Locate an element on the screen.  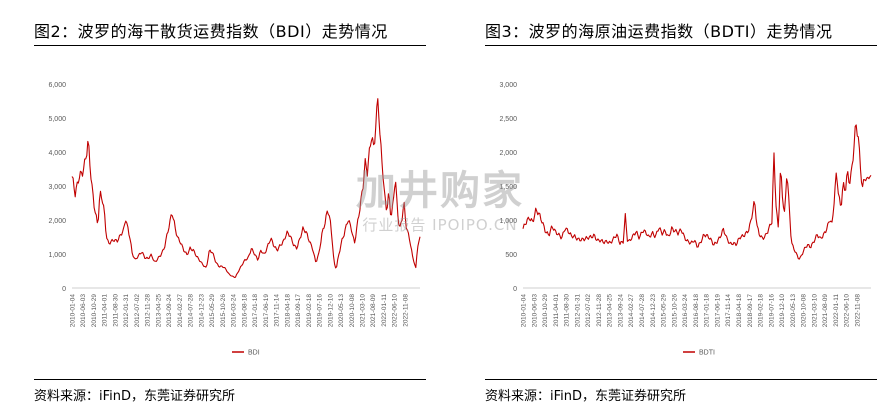
y-tick-label: 1,500 is located at coordinates (508, 187).